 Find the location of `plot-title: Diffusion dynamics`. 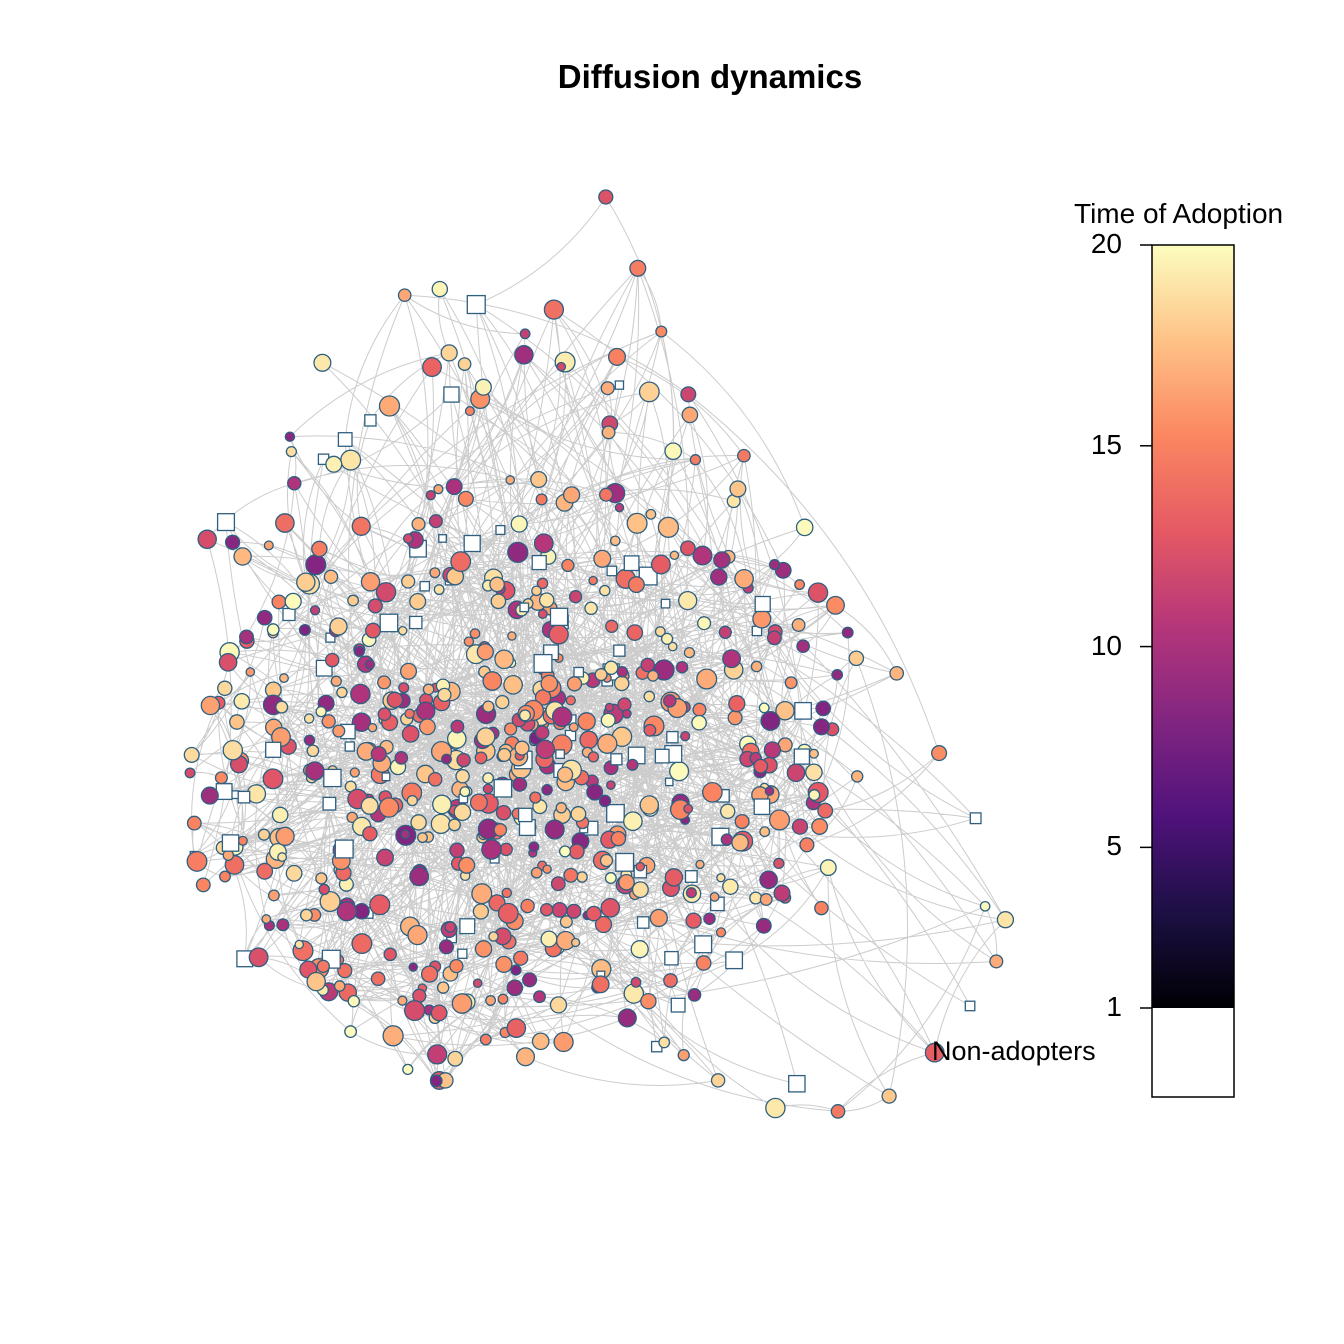

plot-title: Diffusion dynamics is located at coordinates (710, 76).